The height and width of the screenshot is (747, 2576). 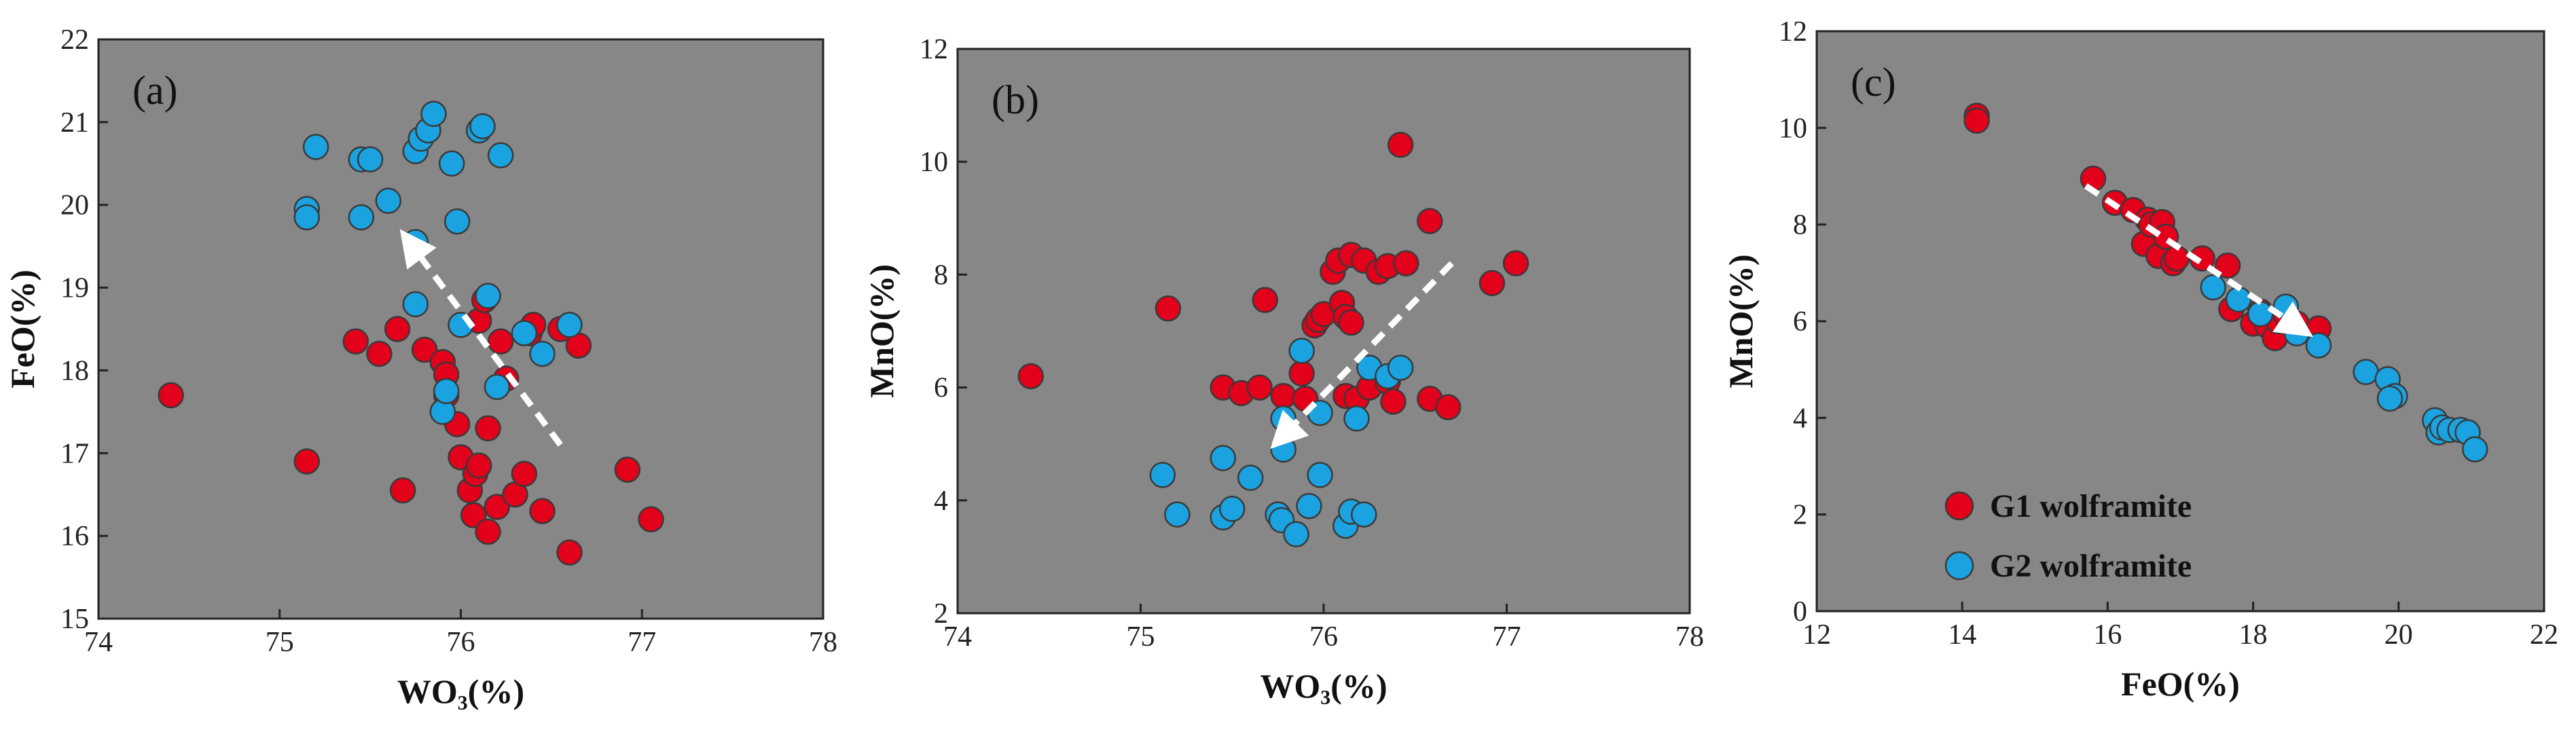 I want to click on x-tick-label: 16, so click(x=2107, y=635).